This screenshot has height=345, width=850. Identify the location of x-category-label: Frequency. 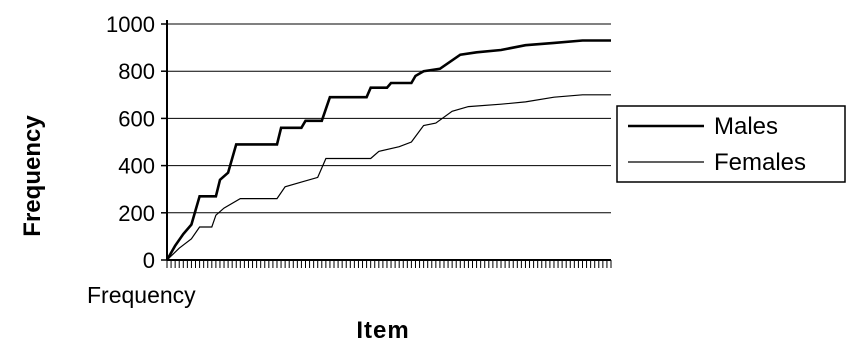
(141, 295).